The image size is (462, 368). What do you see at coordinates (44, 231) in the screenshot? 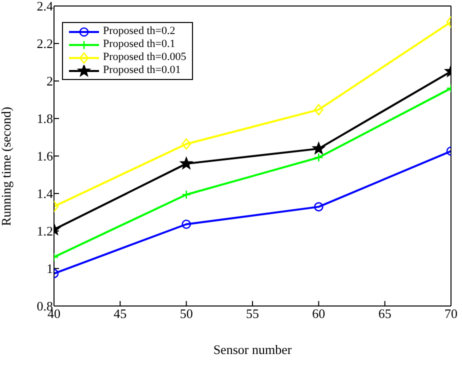
I see `y-tick-label: 1.2` at bounding box center [44, 231].